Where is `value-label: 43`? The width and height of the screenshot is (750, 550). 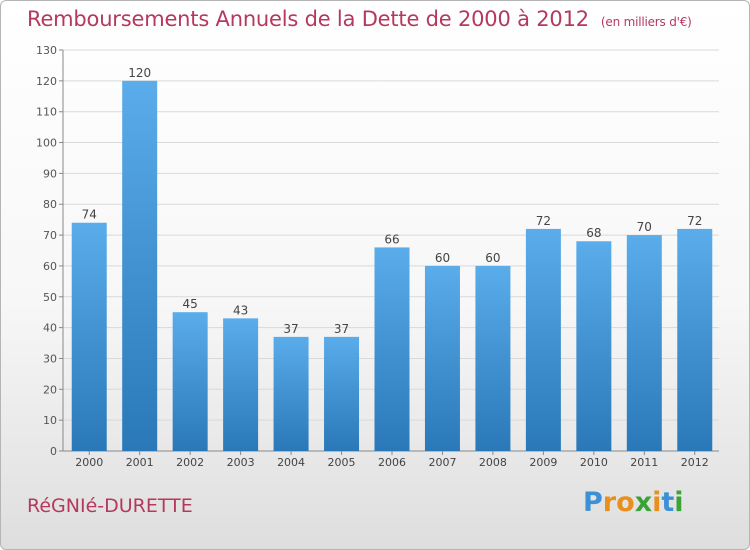
value-label: 43 is located at coordinates (240, 310).